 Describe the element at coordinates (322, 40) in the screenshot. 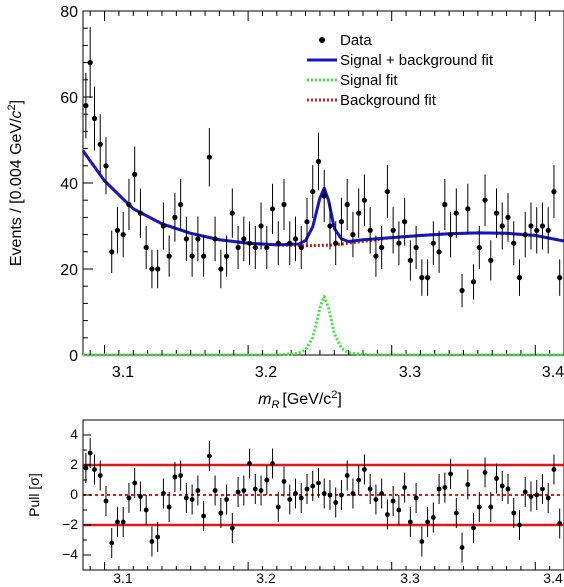

I see `legend-marker-data` at that location.